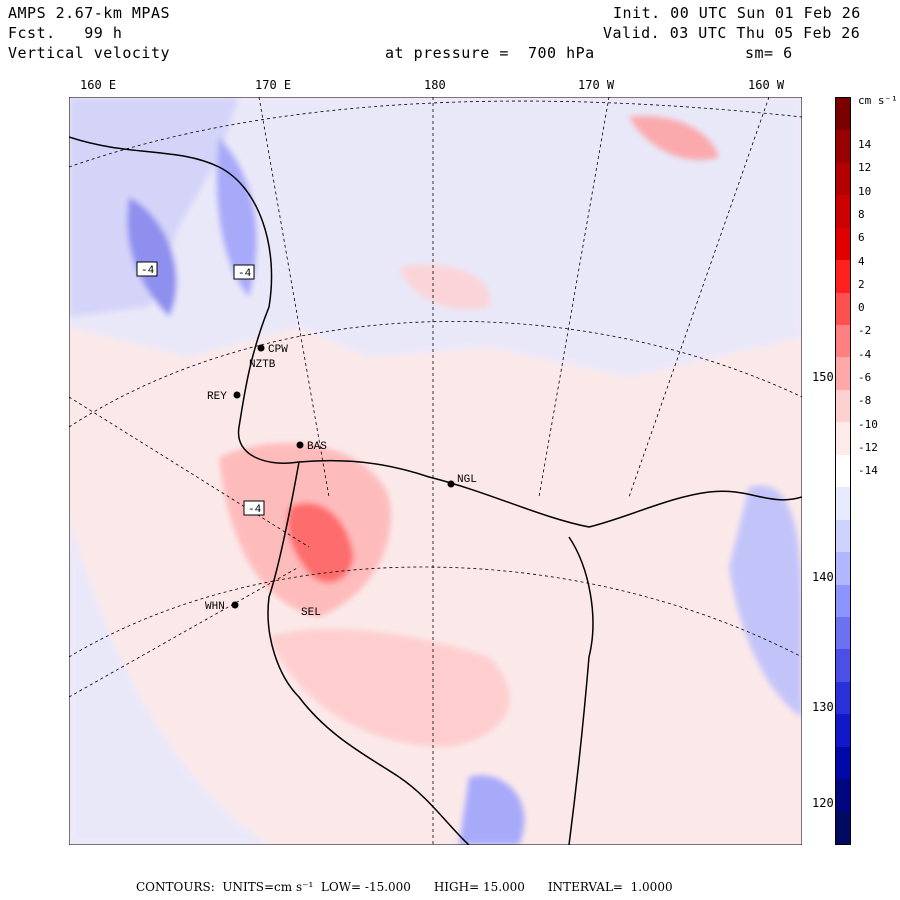 The width and height of the screenshot is (900, 900). Describe the element at coordinates (861, 284) in the screenshot. I see `colorbar-tick-label: 2` at that location.